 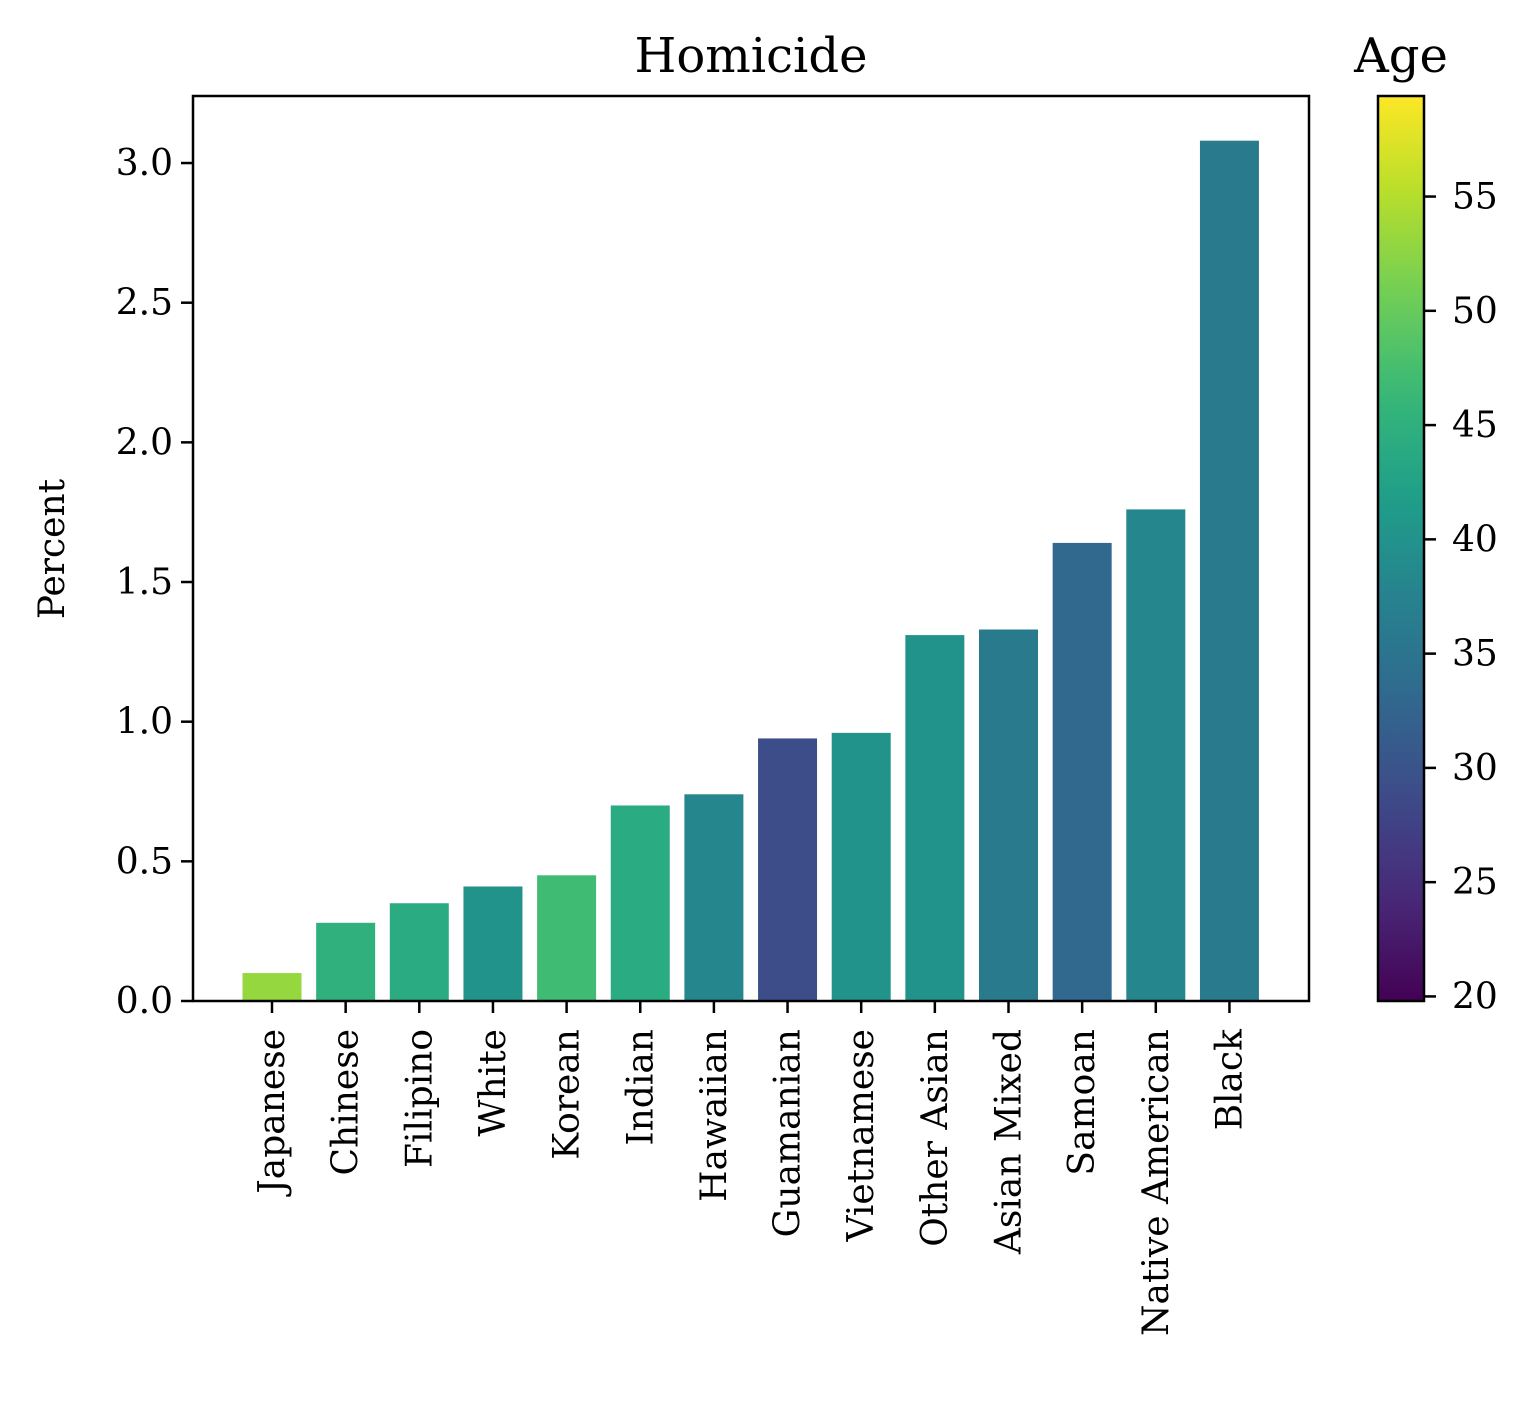 What do you see at coordinates (493, 1082) in the screenshot?
I see `x-tick-label: White` at bounding box center [493, 1082].